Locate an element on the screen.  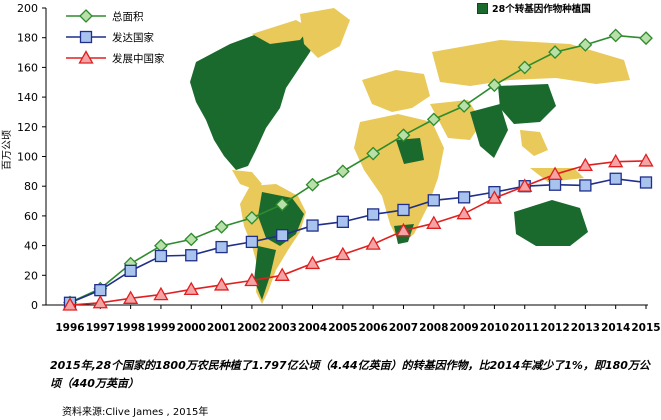
legend-item: 发展中国家 is located at coordinates (115, 57).